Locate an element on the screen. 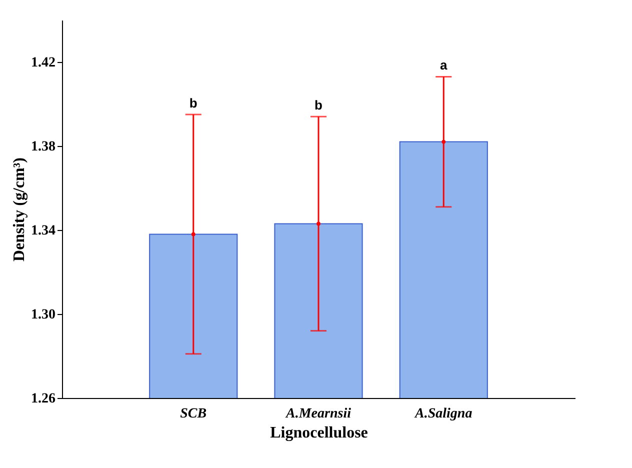 The width and height of the screenshot is (632, 468). x-tick-label: SCB is located at coordinates (193, 414).